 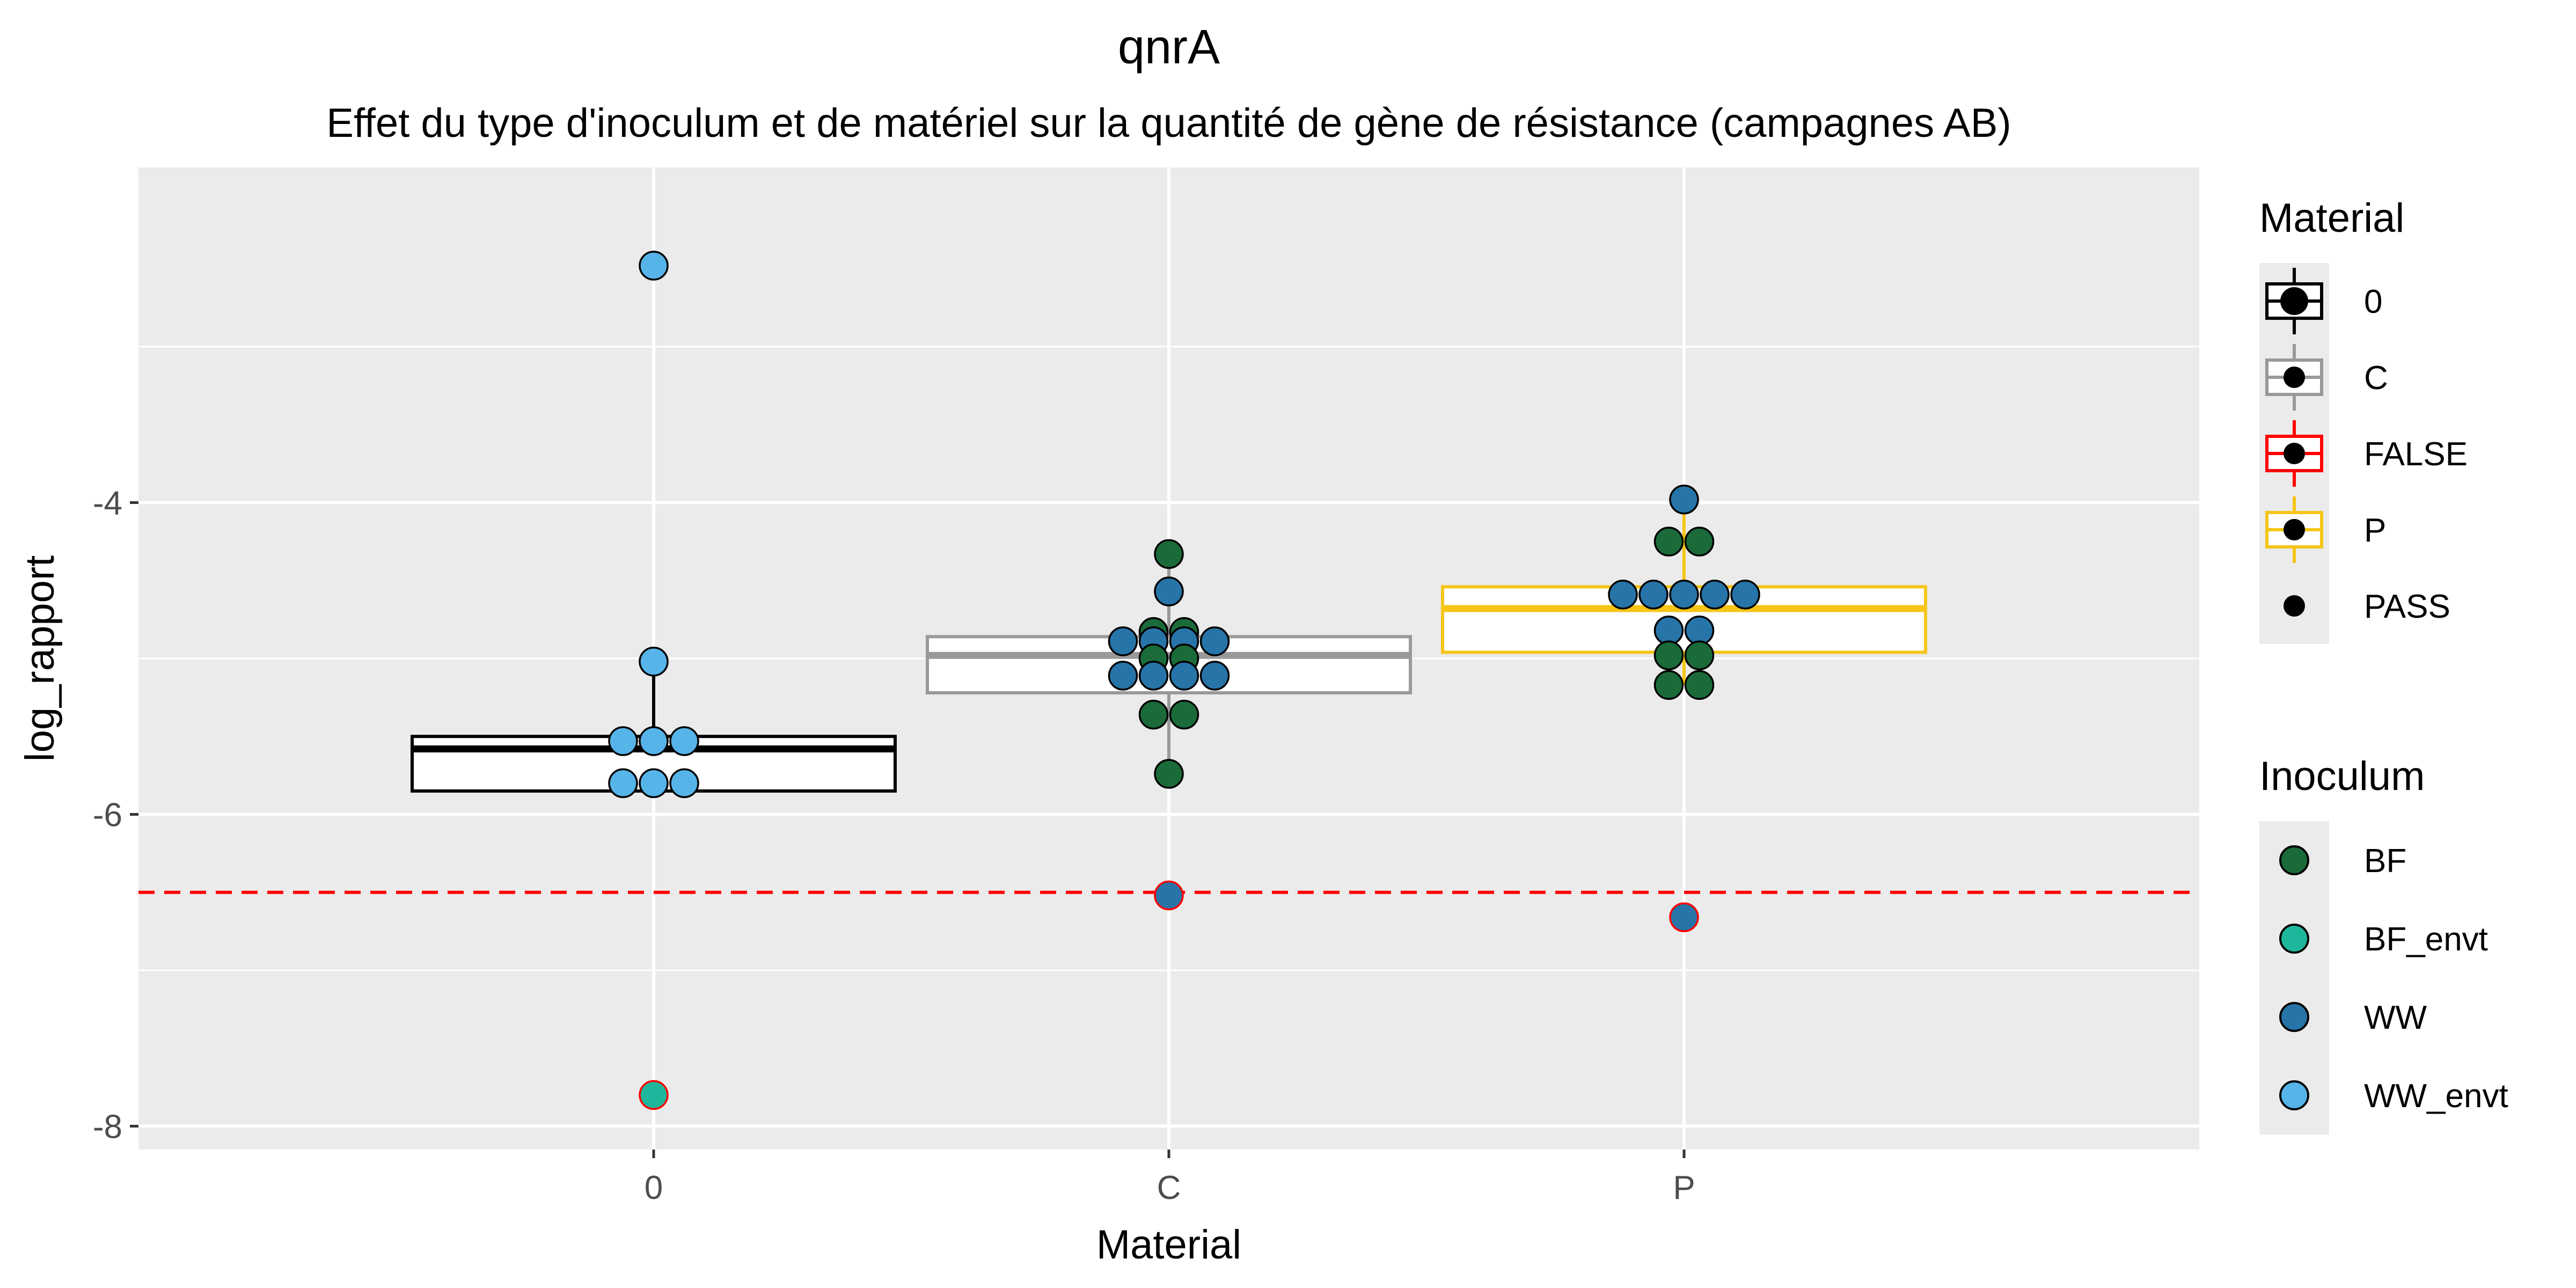 What do you see at coordinates (2342, 861) in the screenshot?
I see `legend-item-bf: BF` at bounding box center [2342, 861].